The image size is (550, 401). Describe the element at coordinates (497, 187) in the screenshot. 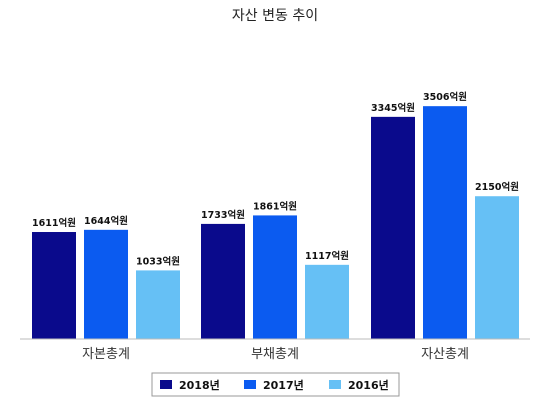

I see `data-label: 2150억원` at that location.